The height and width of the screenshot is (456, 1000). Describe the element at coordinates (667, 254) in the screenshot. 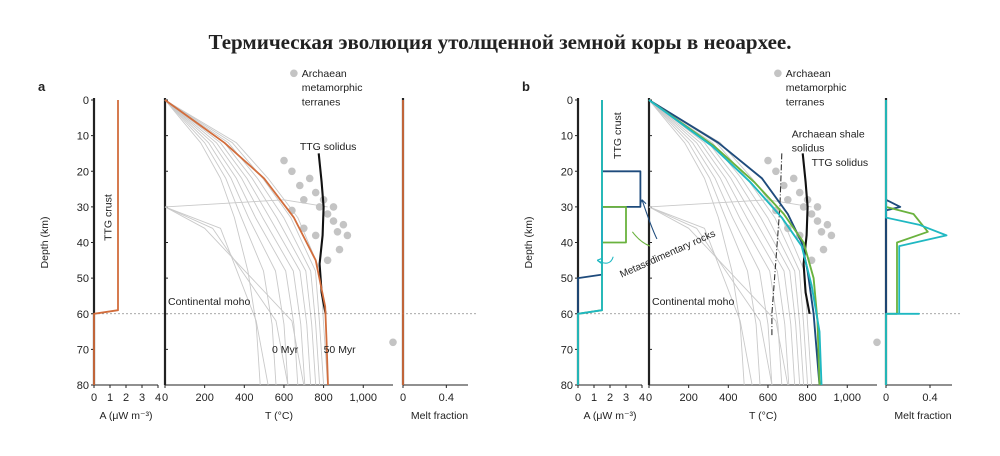

I see `metasedimentary-label: Metasedimentary rocks` at that location.